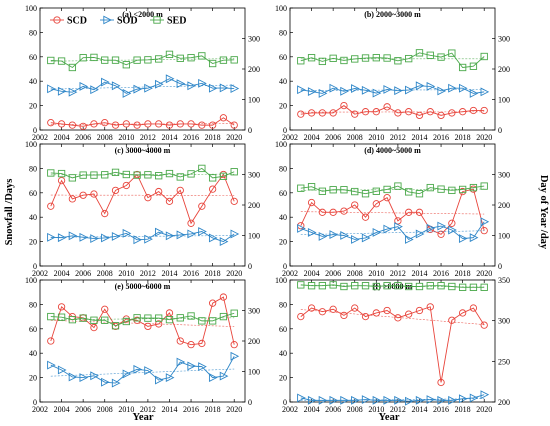 Image resolution: width=550 pixels, height=426 pixels. What do you see at coordinates (392, 286) in the screenshot?
I see `series-sed` at bounding box center [392, 286].